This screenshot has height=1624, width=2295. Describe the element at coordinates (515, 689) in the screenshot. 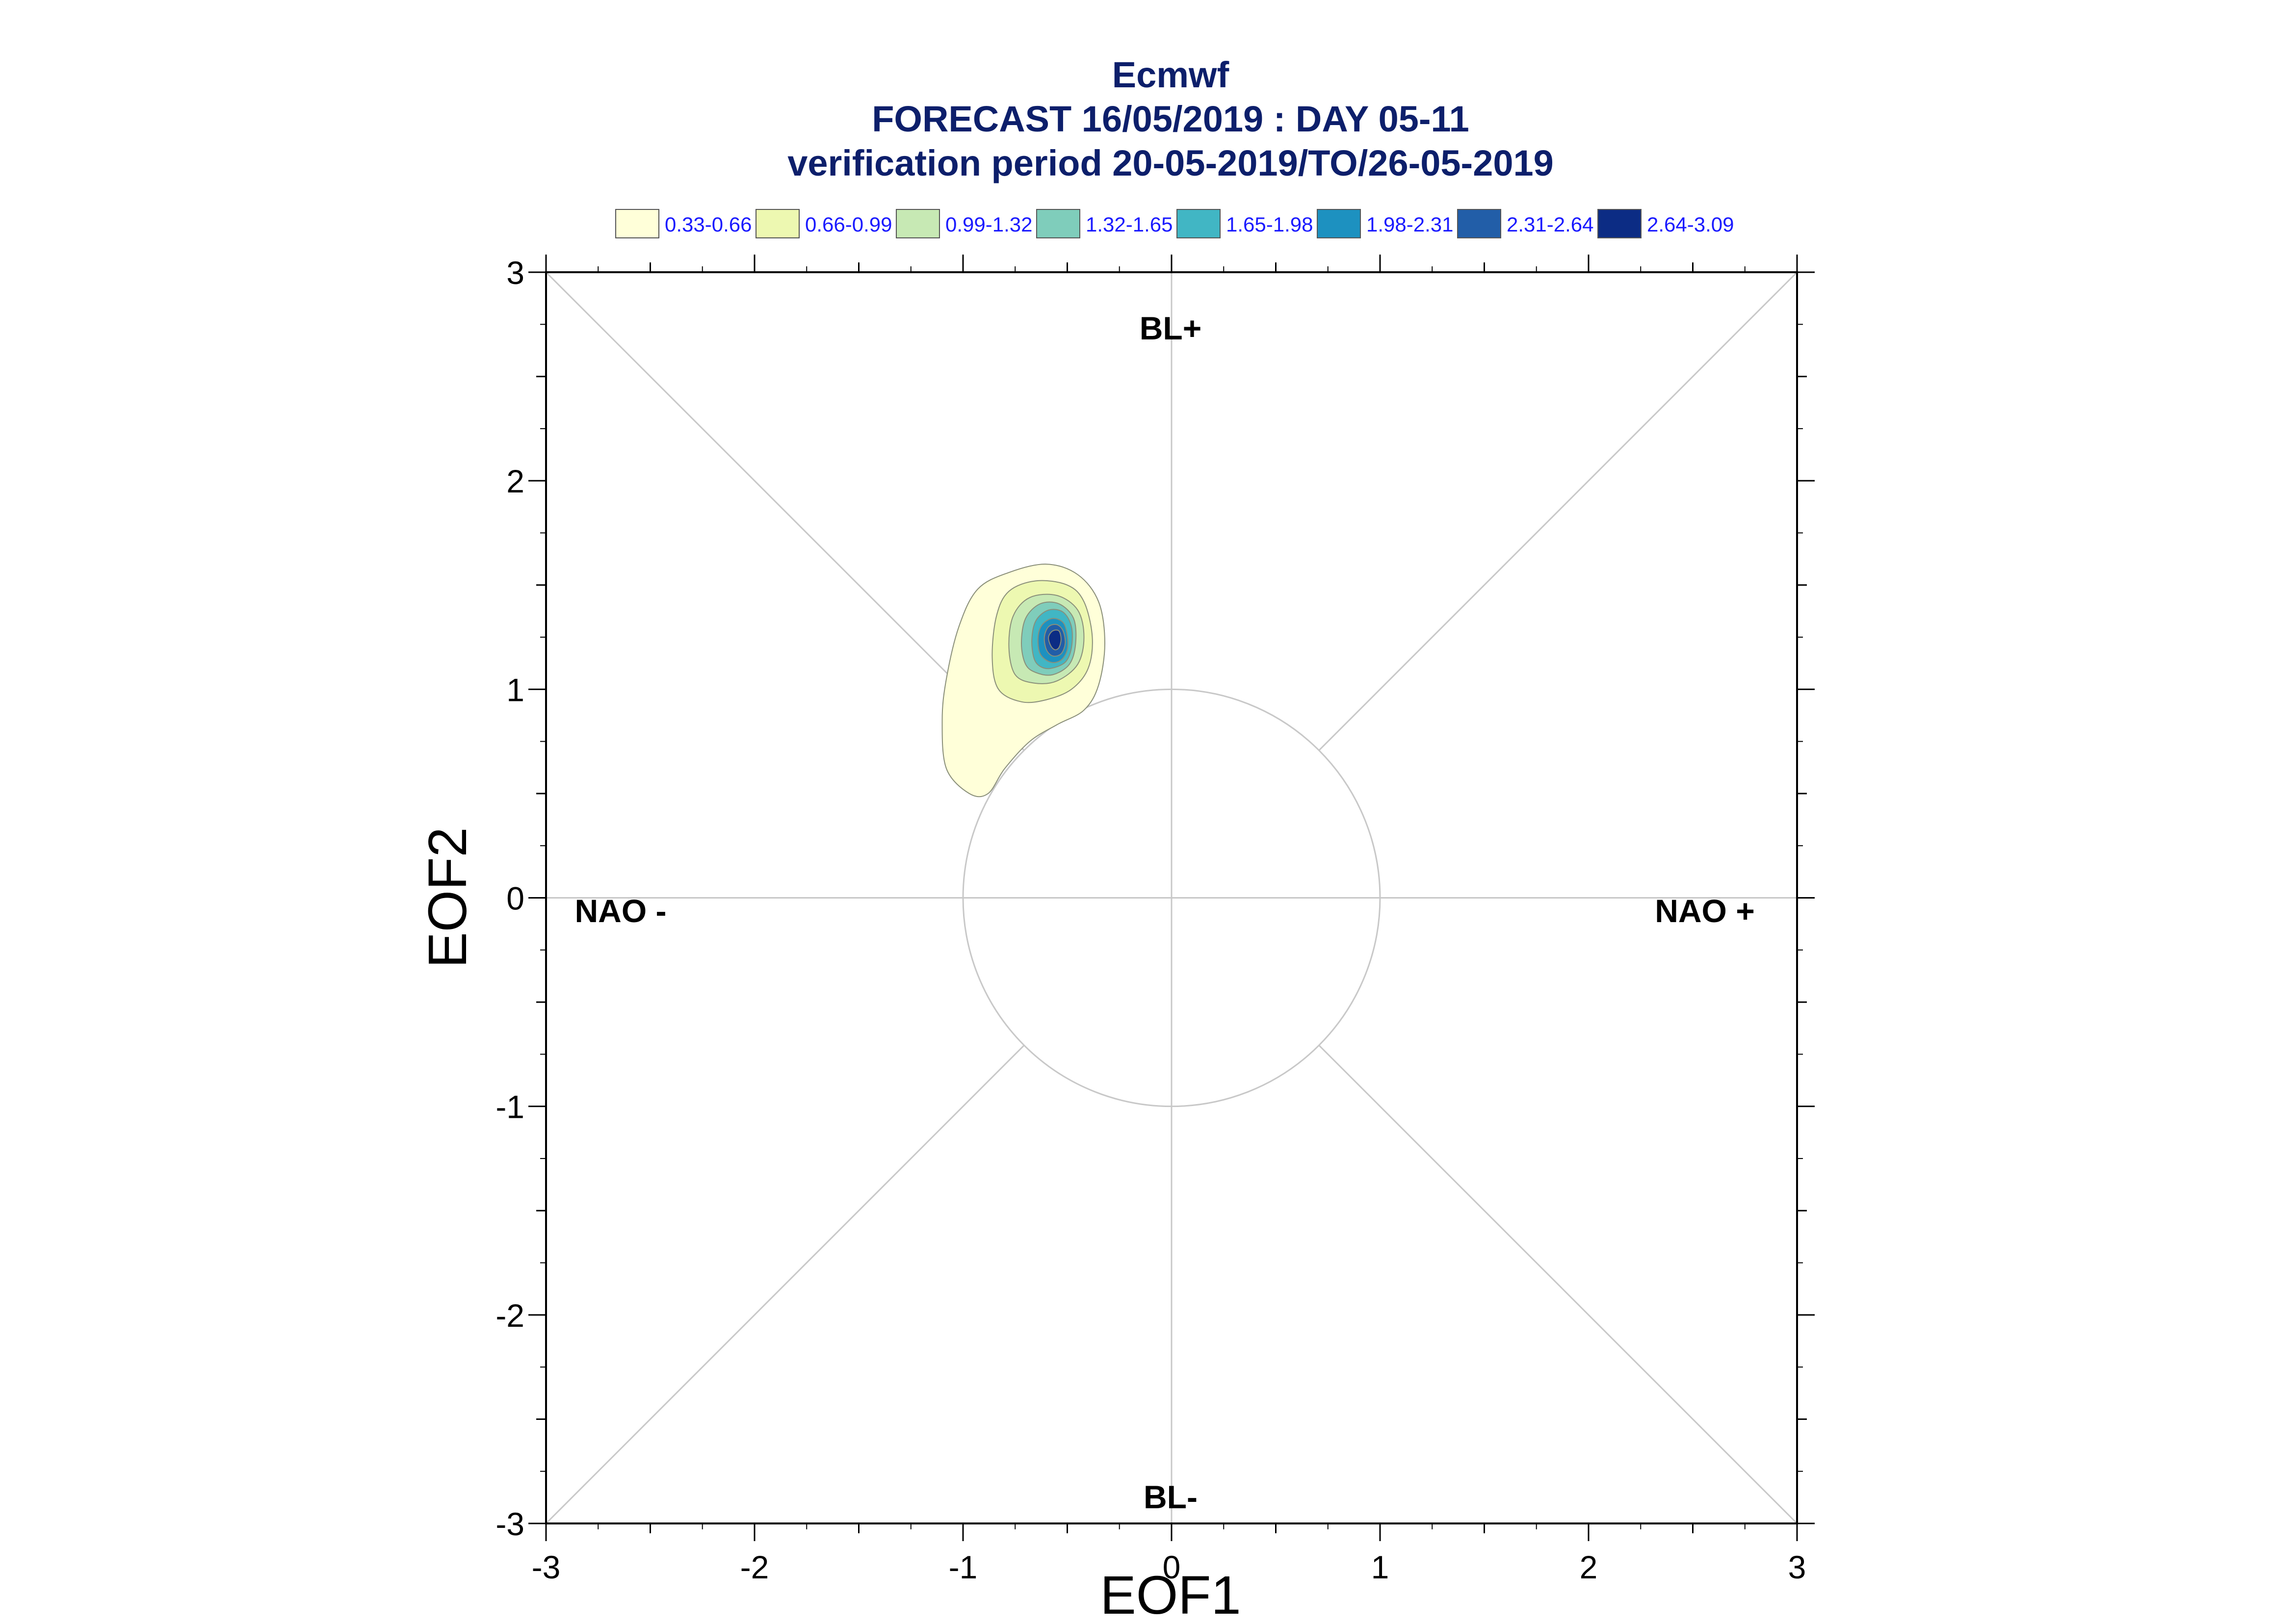

I see `y-tick-label: 1` at that location.